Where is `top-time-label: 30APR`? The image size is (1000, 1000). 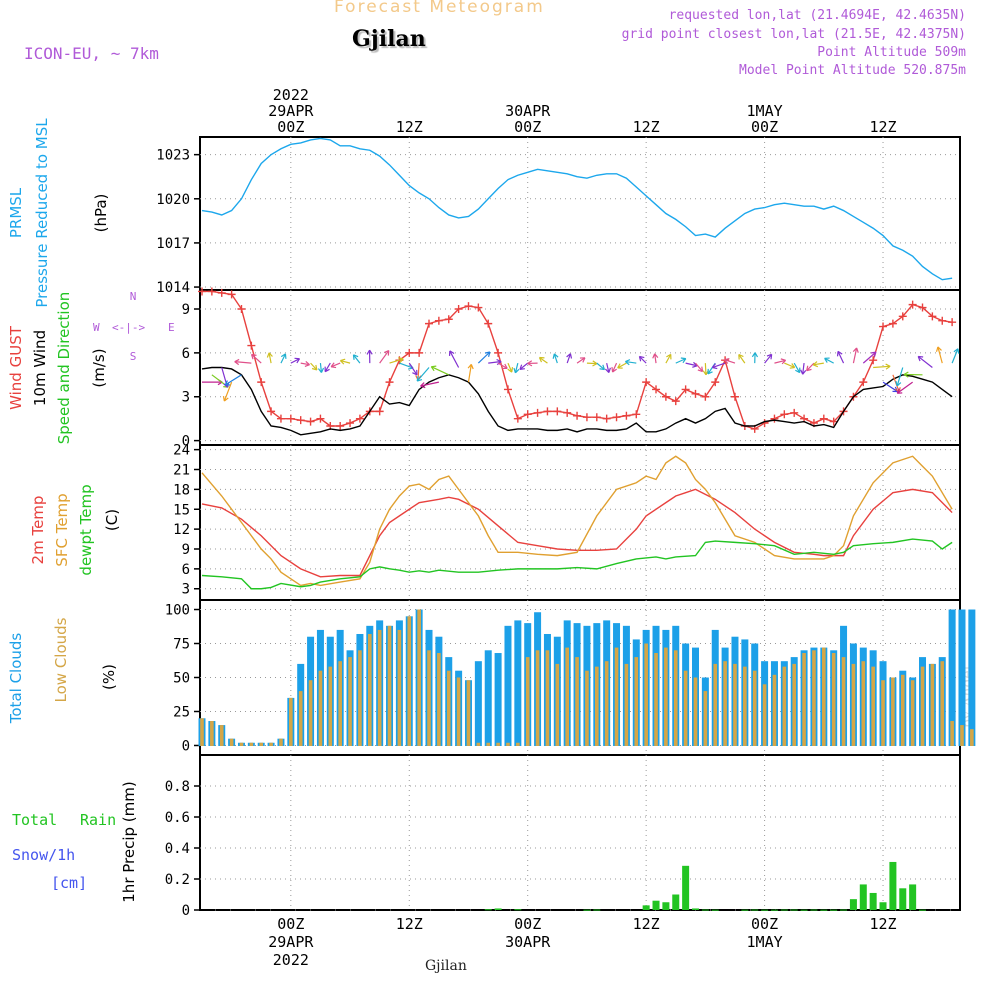
top-time-label: 30APR is located at coordinates (528, 111).